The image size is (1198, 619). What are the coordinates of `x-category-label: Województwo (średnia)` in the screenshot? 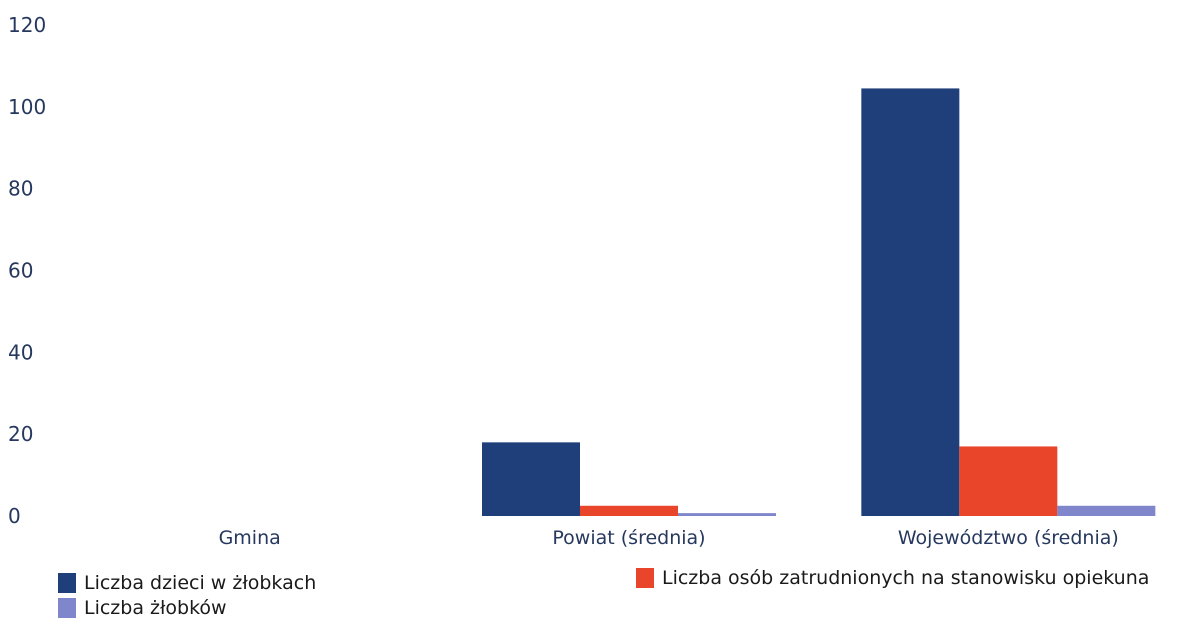 It's located at (1008, 538).